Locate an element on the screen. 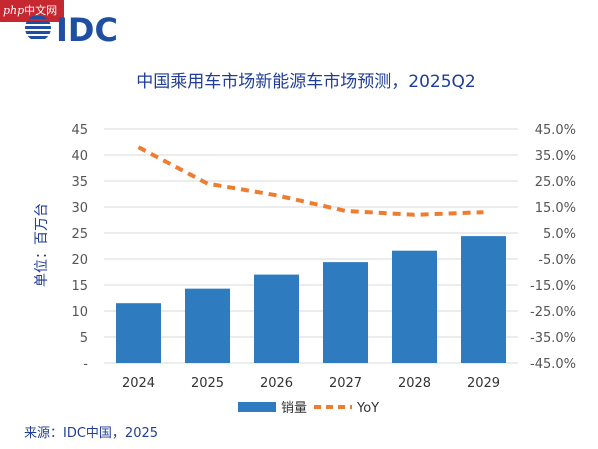  y-tick-label: 35 is located at coordinates (79, 182).